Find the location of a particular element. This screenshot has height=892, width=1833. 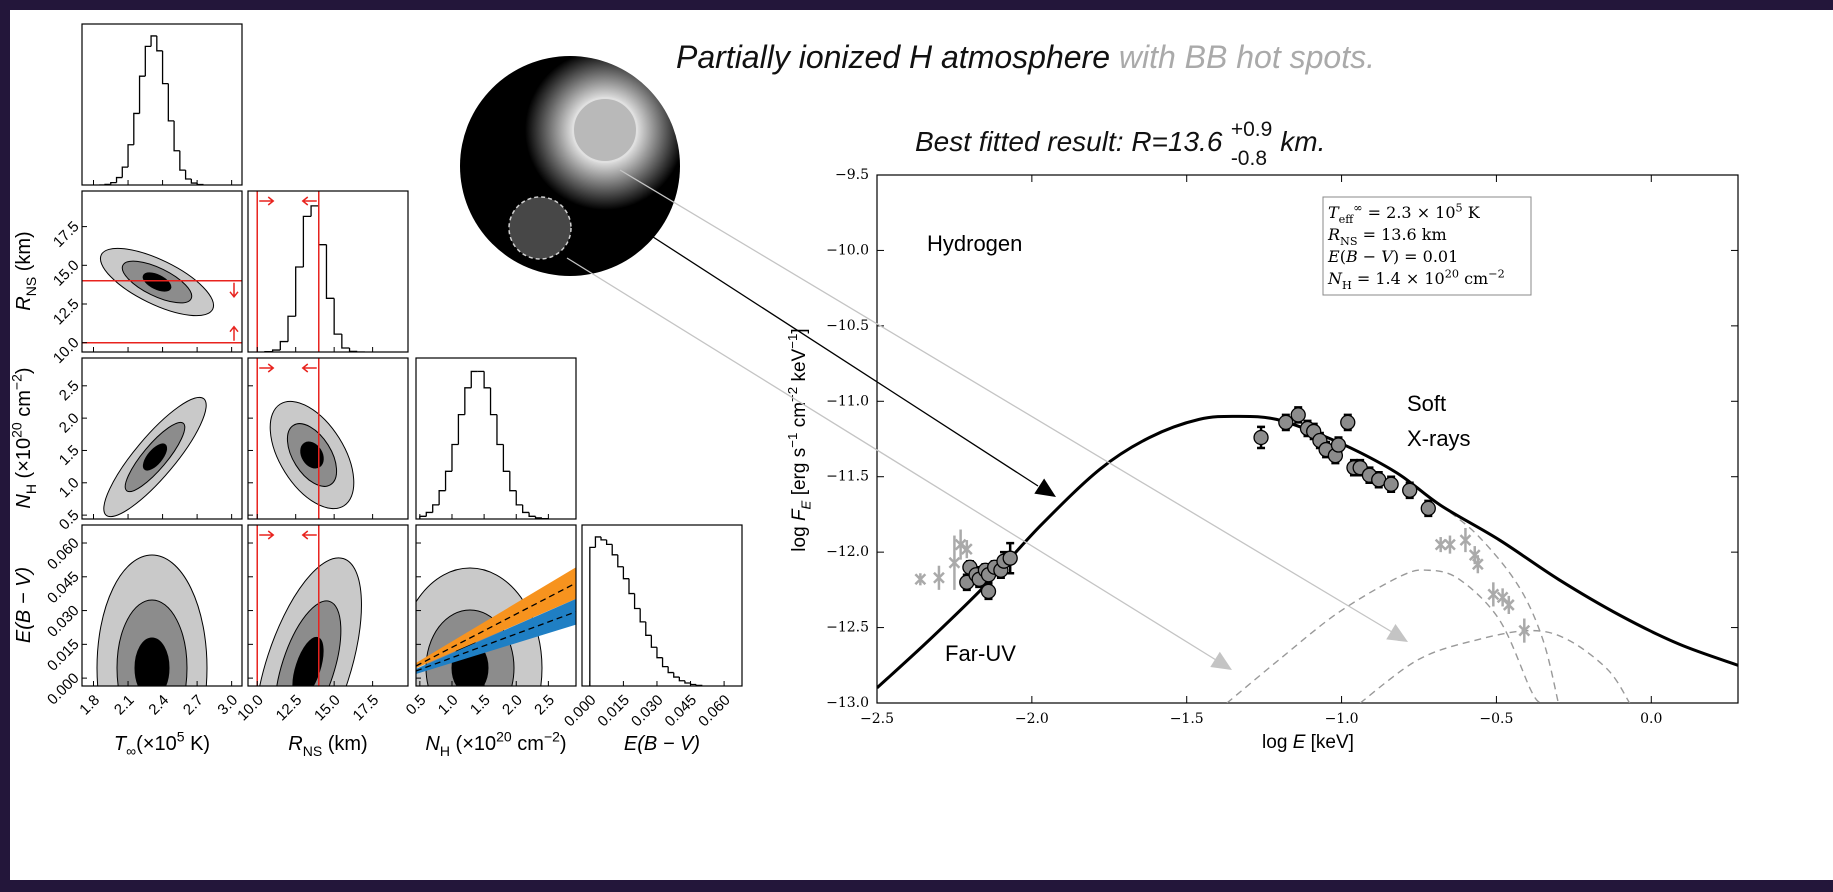

text-part: ) is located at coordinates (24, 370).